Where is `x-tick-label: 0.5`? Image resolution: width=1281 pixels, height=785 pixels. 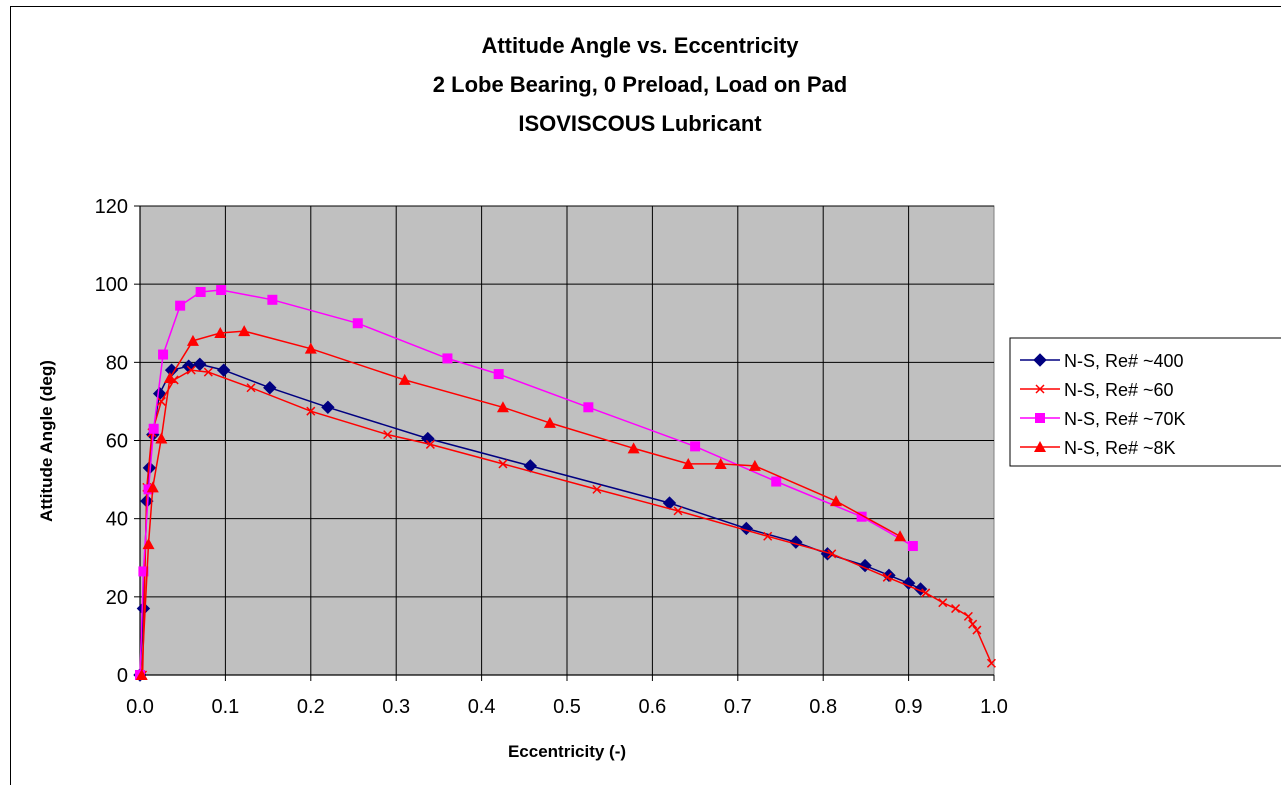
x-tick-label: 0.5 is located at coordinates (567, 707).